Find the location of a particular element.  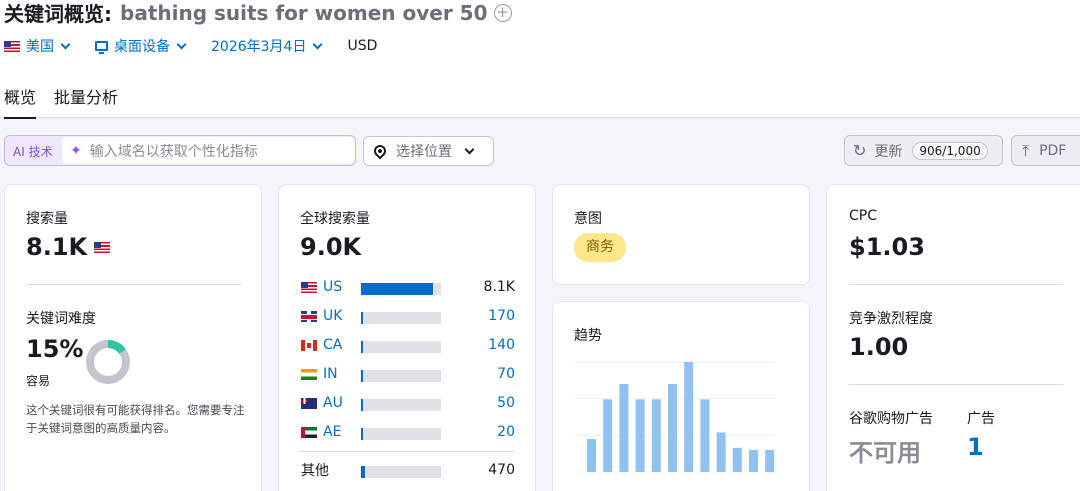

volume-number: 8.1K is located at coordinates (57, 247).